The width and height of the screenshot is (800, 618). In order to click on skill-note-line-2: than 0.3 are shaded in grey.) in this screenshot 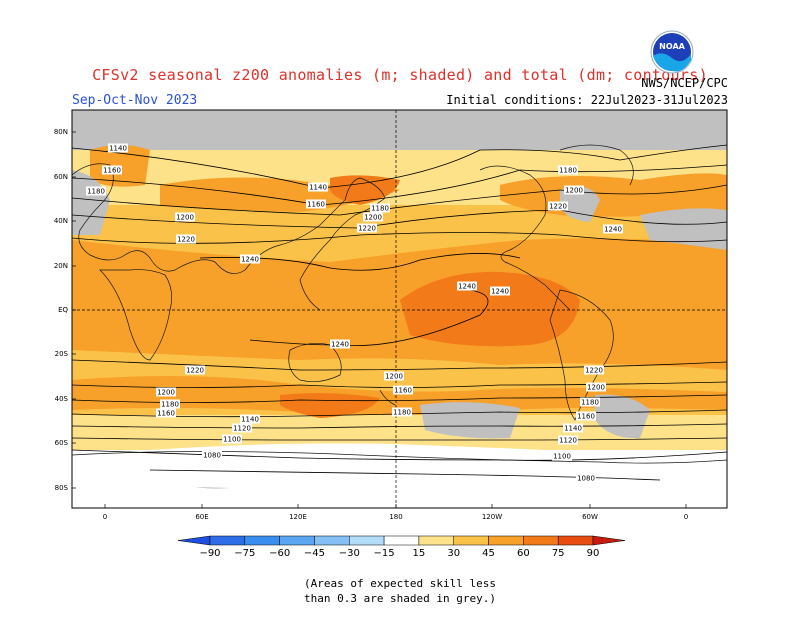, I will do `click(400, 598)`.